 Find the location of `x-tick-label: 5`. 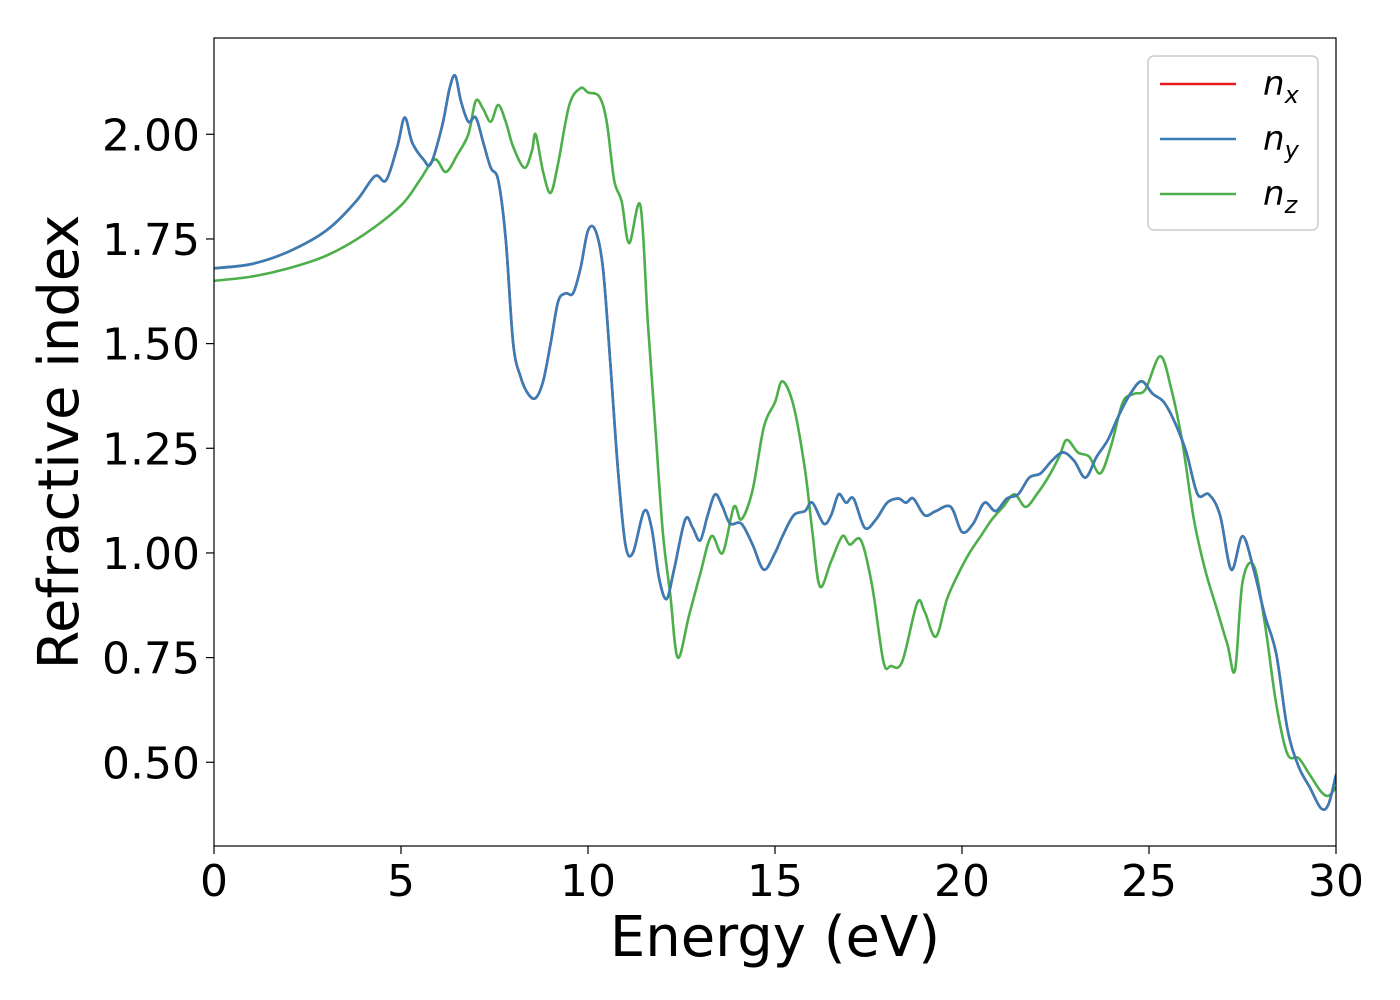

x-tick-label: 5 is located at coordinates (401, 881).